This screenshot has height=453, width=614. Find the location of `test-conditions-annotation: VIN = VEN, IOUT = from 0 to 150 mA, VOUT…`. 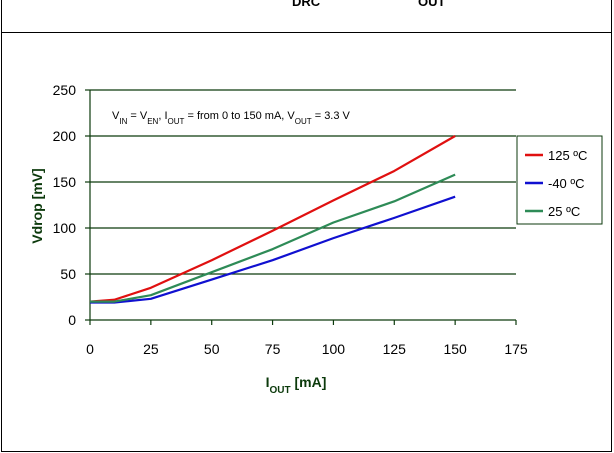

test-conditions-annotation: VIN = VEN, IOUT = from 0 to 150 mA, VOUT… is located at coordinates (231, 118).